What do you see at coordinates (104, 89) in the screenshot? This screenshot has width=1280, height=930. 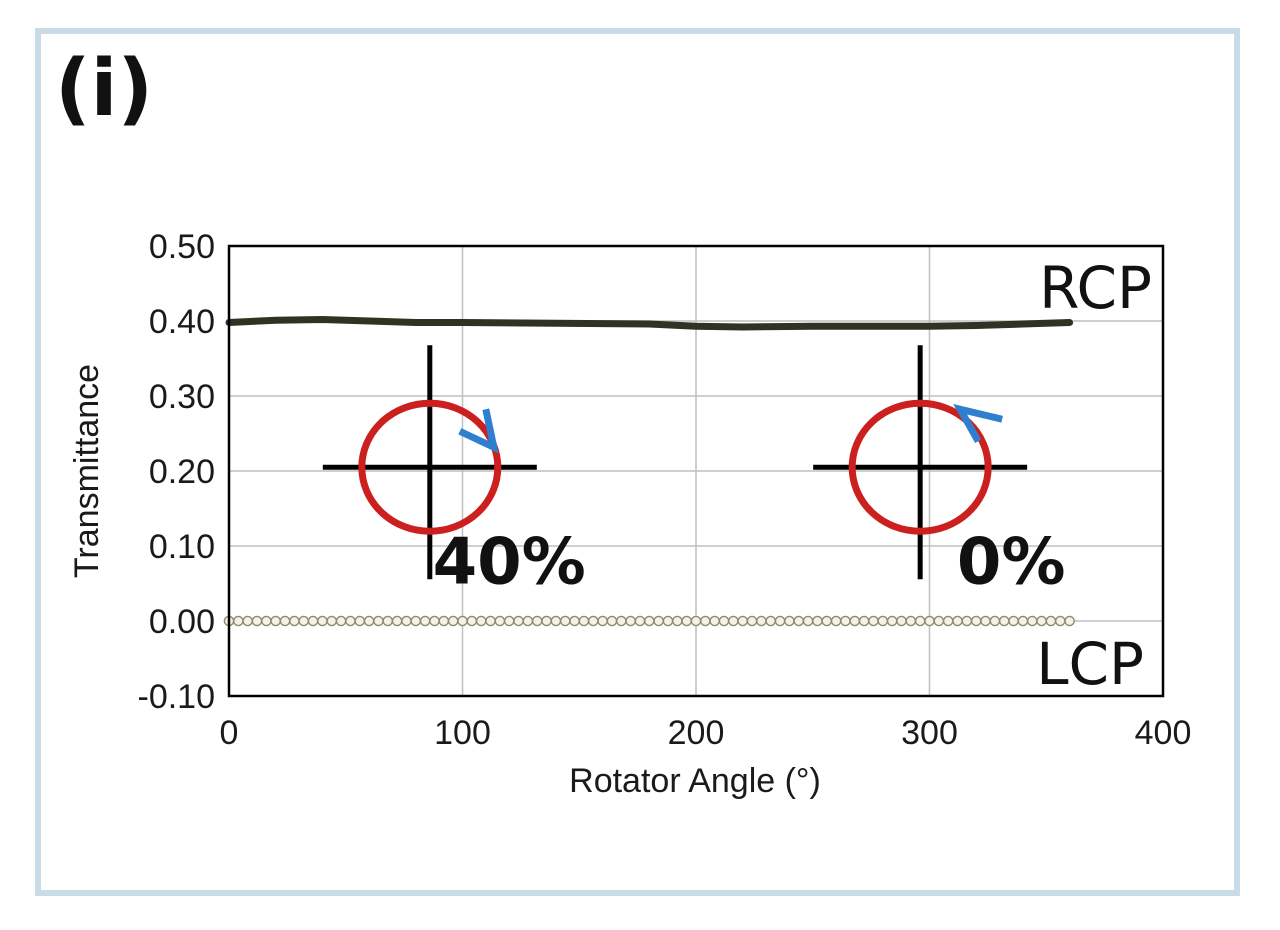 I see `panel-label: (i)` at bounding box center [104, 89].